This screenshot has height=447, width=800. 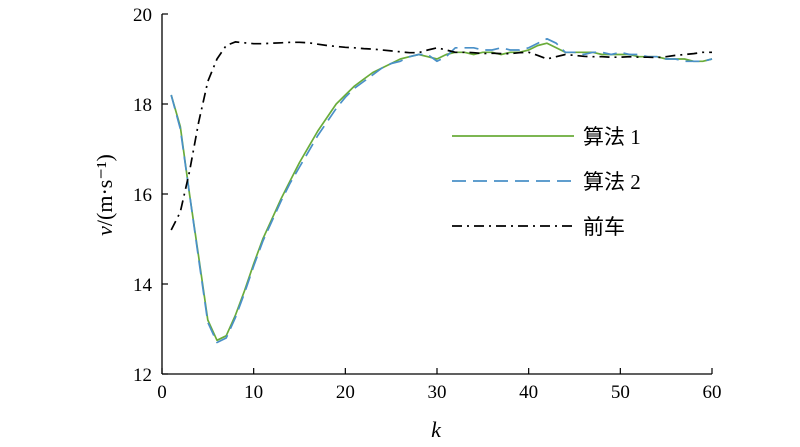 What do you see at coordinates (162, 392) in the screenshot?
I see `x-tick-label: 0` at bounding box center [162, 392].